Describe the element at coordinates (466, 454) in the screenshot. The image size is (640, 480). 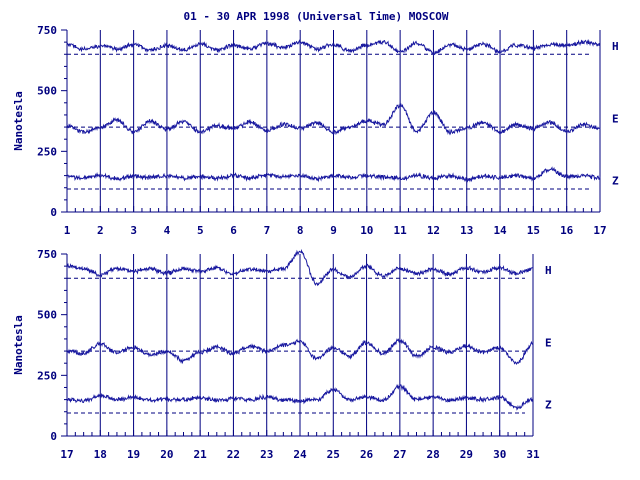
I see `x-tick-label: 29` at that location.